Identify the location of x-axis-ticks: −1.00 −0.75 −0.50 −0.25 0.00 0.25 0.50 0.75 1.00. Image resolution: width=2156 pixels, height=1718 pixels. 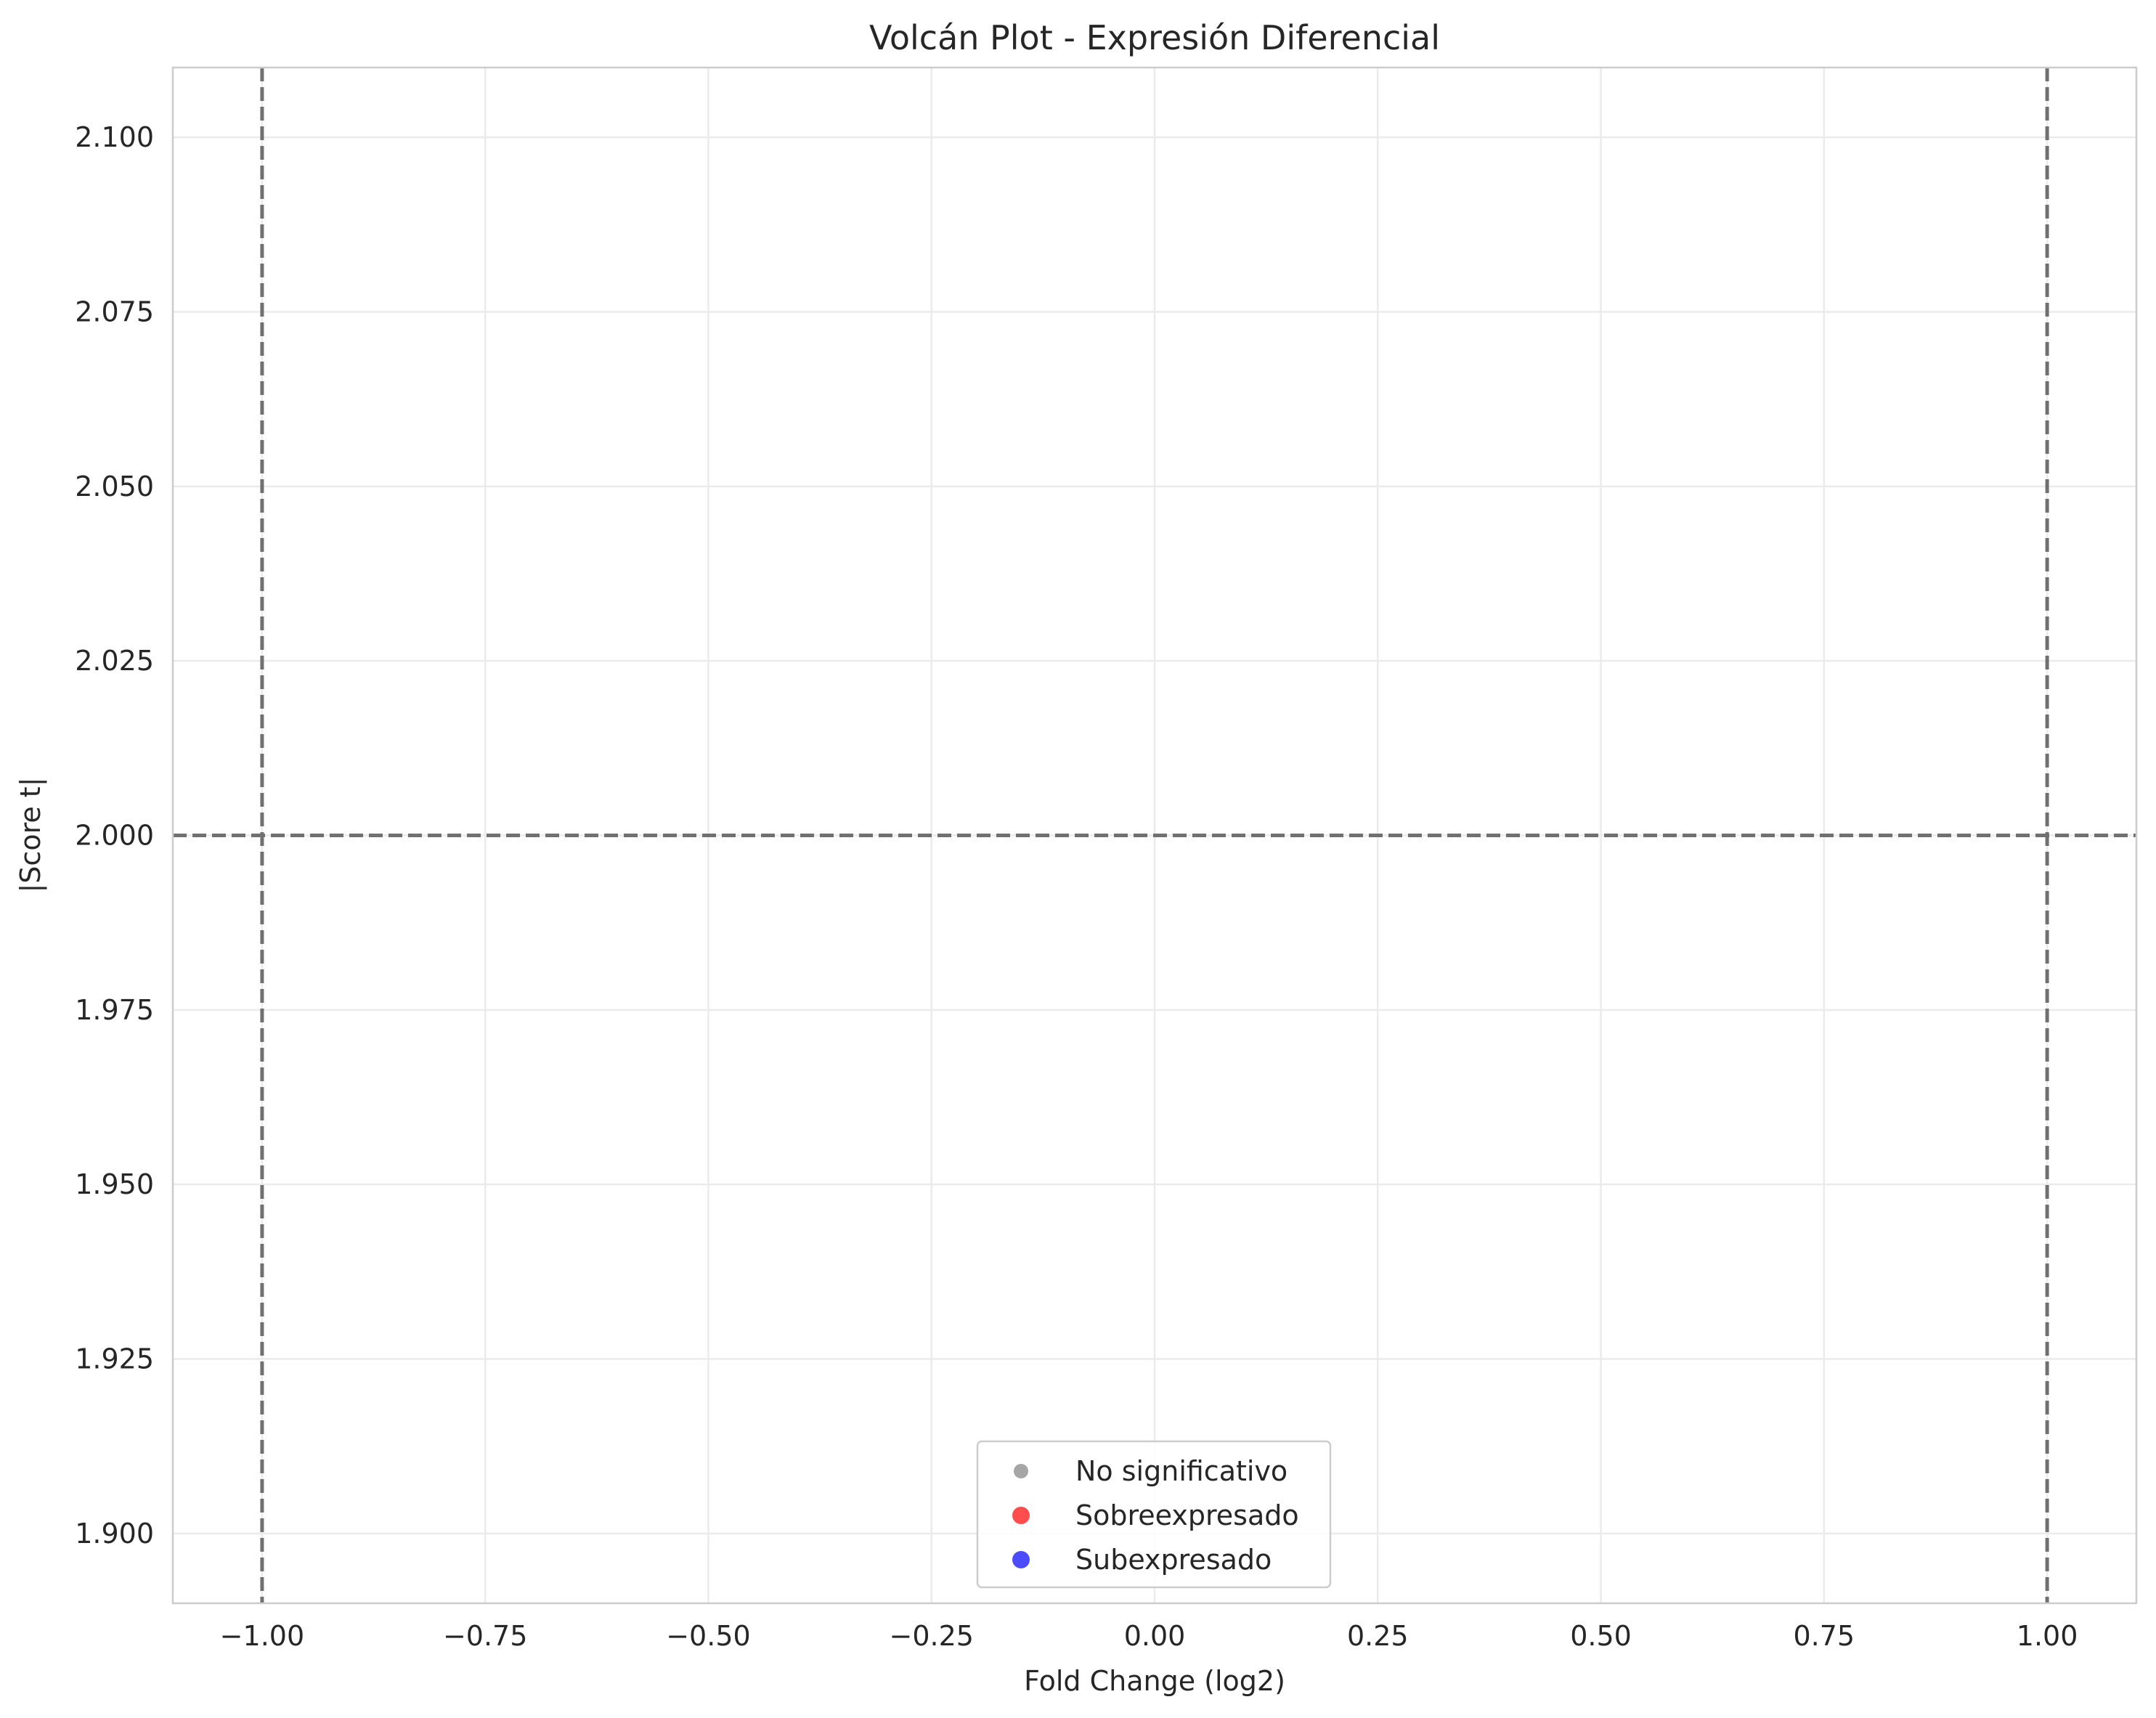
(1149, 1636).